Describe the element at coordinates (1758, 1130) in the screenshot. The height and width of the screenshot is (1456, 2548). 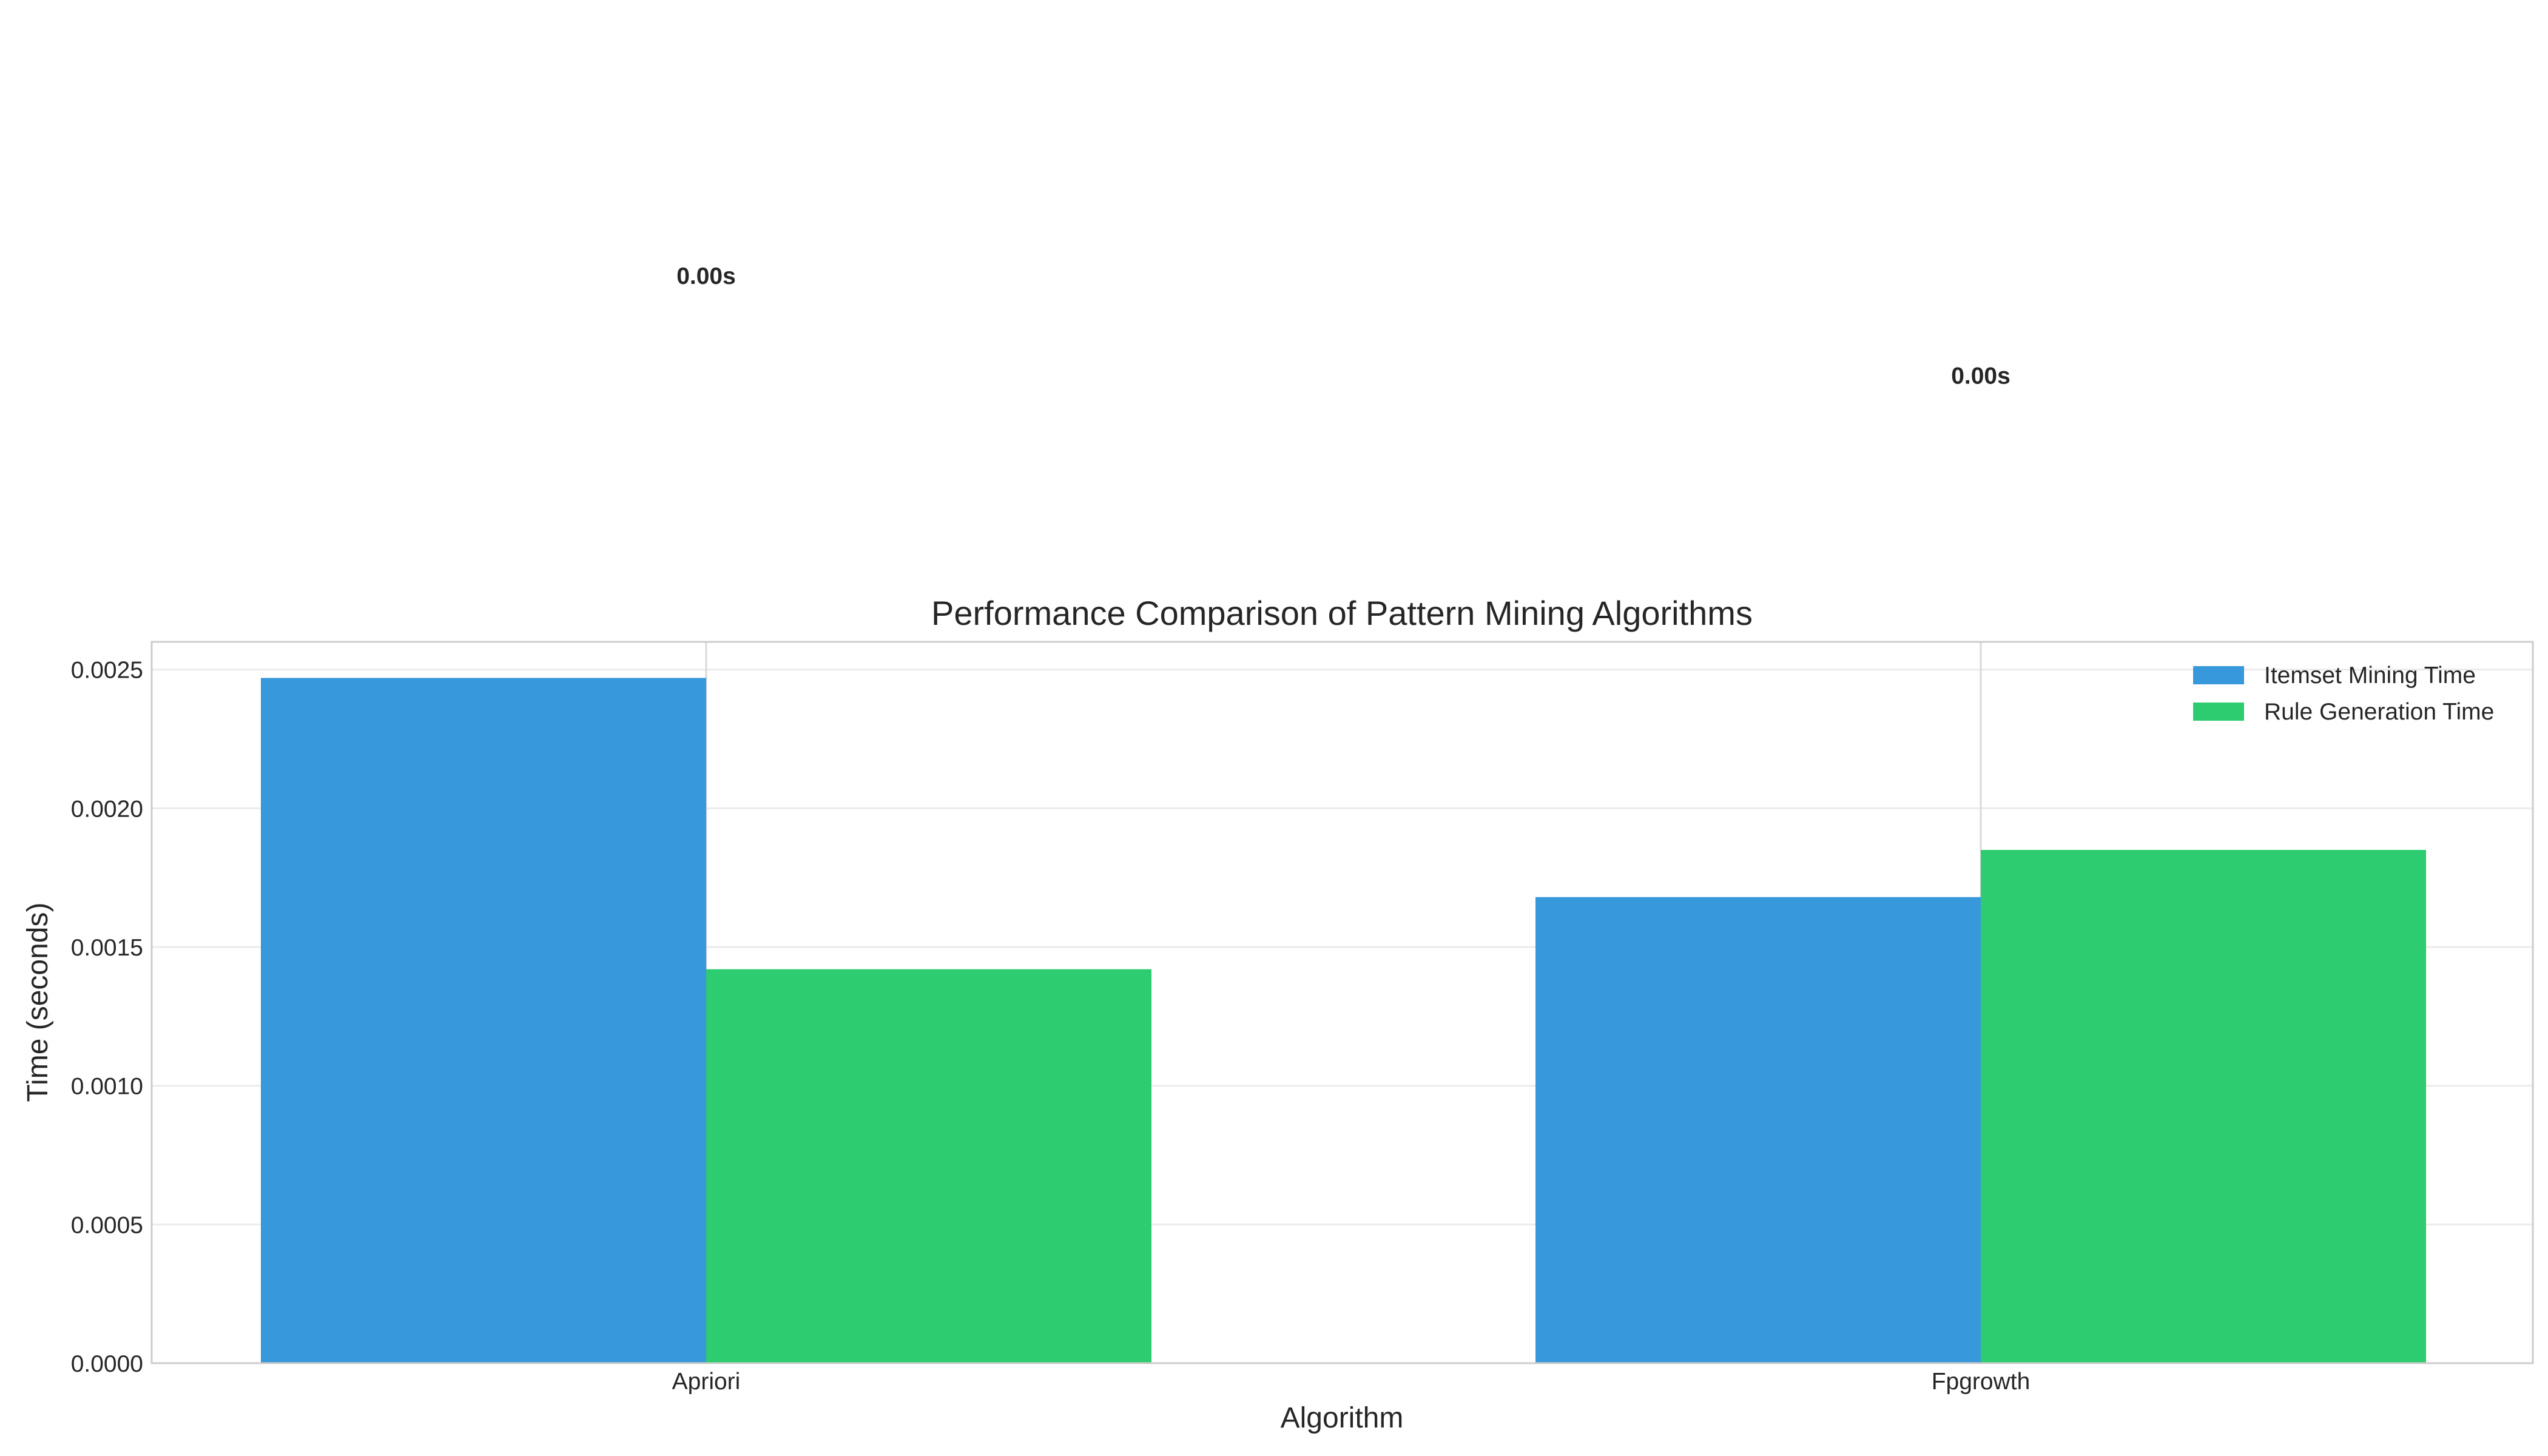
I see `bar-fpgrowth-itemset` at that location.